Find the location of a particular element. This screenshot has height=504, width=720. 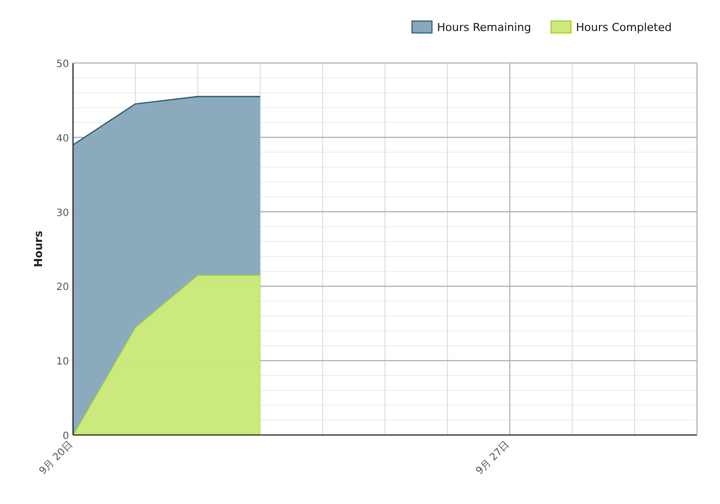

y-tick-label: 50 is located at coordinates (62, 64).